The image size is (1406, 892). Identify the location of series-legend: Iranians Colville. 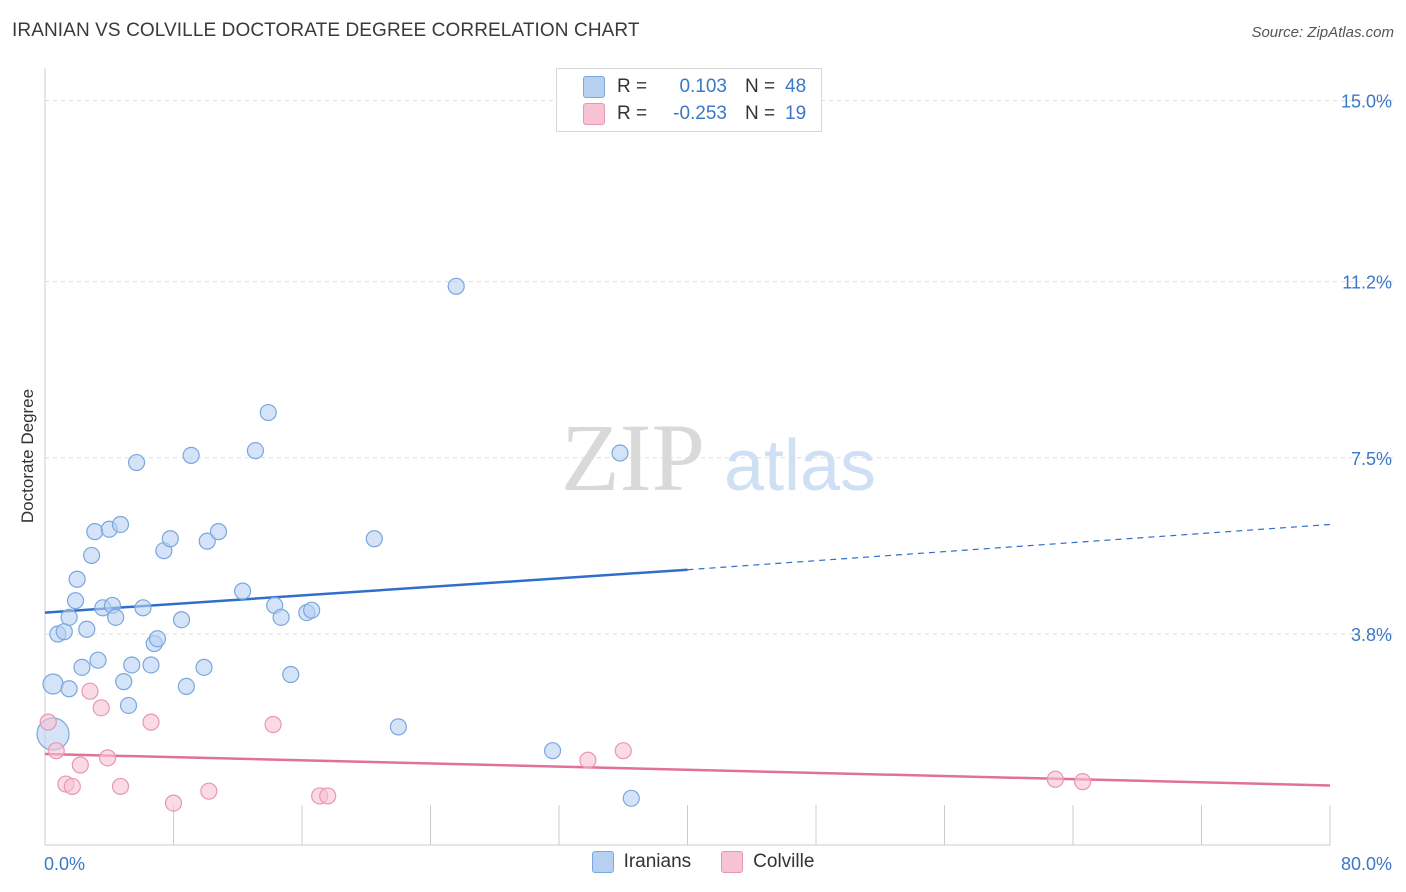
(703, 862).